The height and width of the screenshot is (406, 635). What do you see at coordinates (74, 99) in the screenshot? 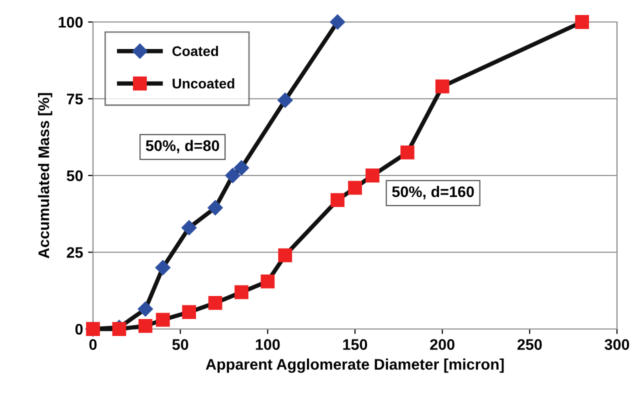
I see `y-tick-label: 75` at bounding box center [74, 99].